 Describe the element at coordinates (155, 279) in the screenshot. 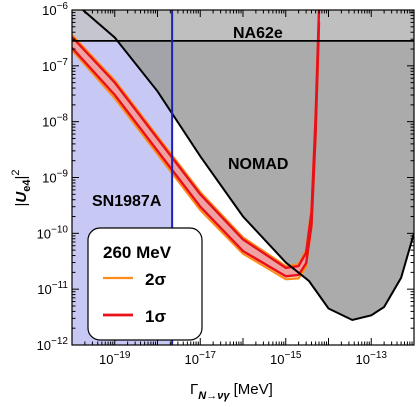

I see `legend-label-2sigma: 2σ` at that location.